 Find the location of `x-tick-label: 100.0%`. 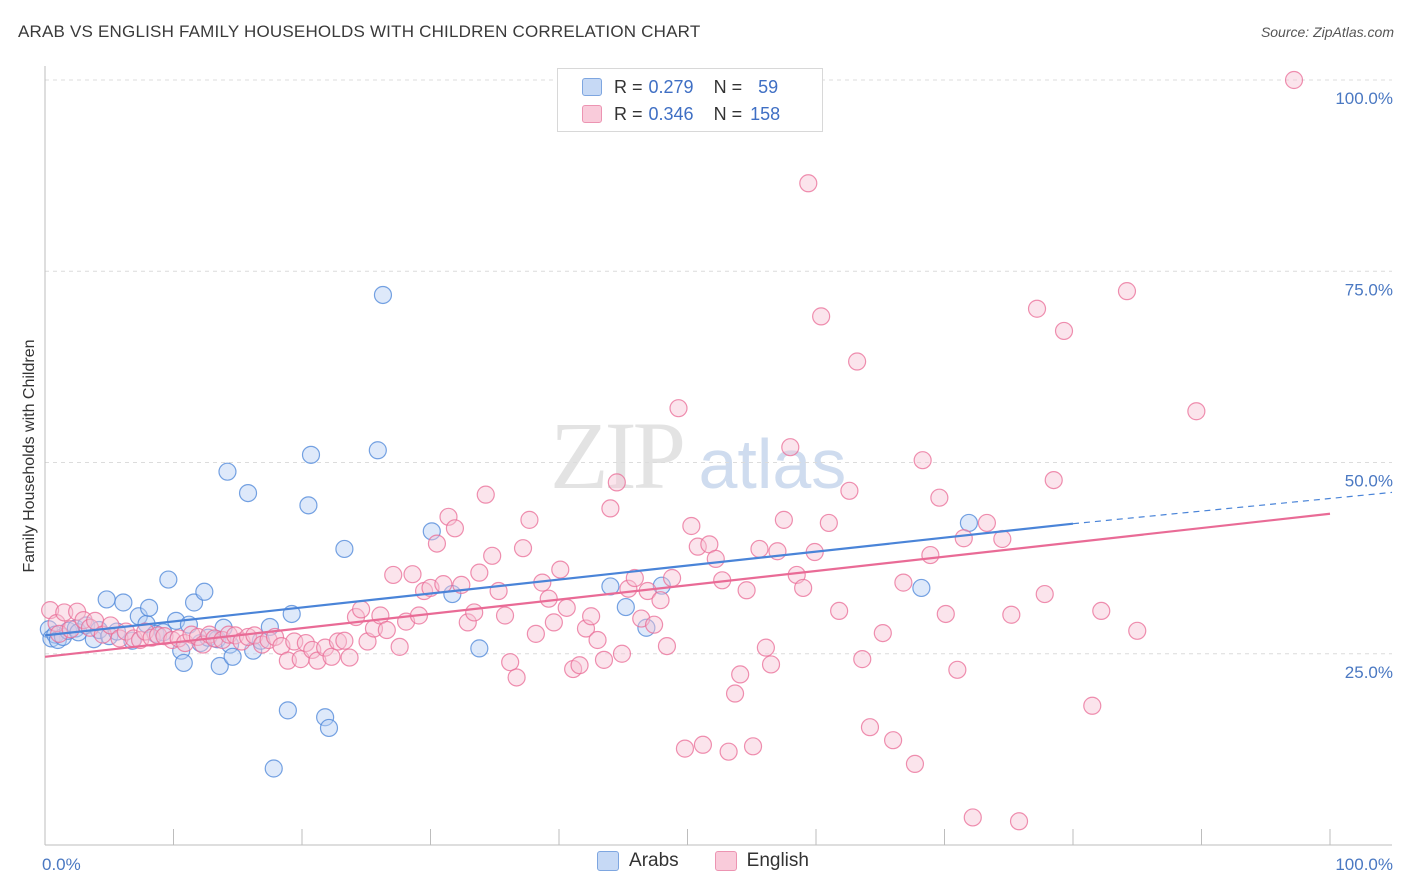

x-tick-label: 100.0% is located at coordinates (1364, 864).